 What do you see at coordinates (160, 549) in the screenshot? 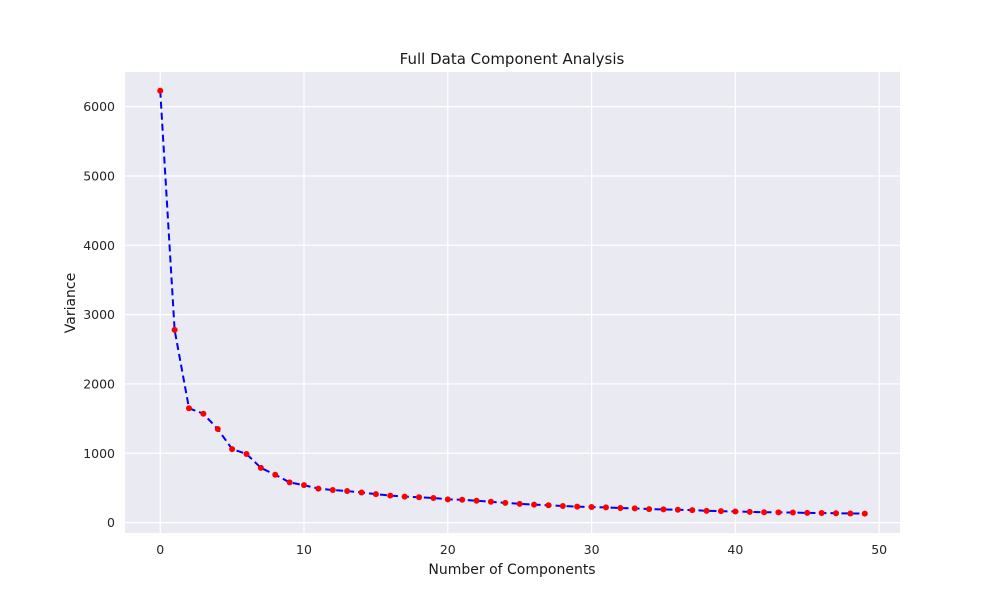
I see `x-tick-label: 0` at bounding box center [160, 549].